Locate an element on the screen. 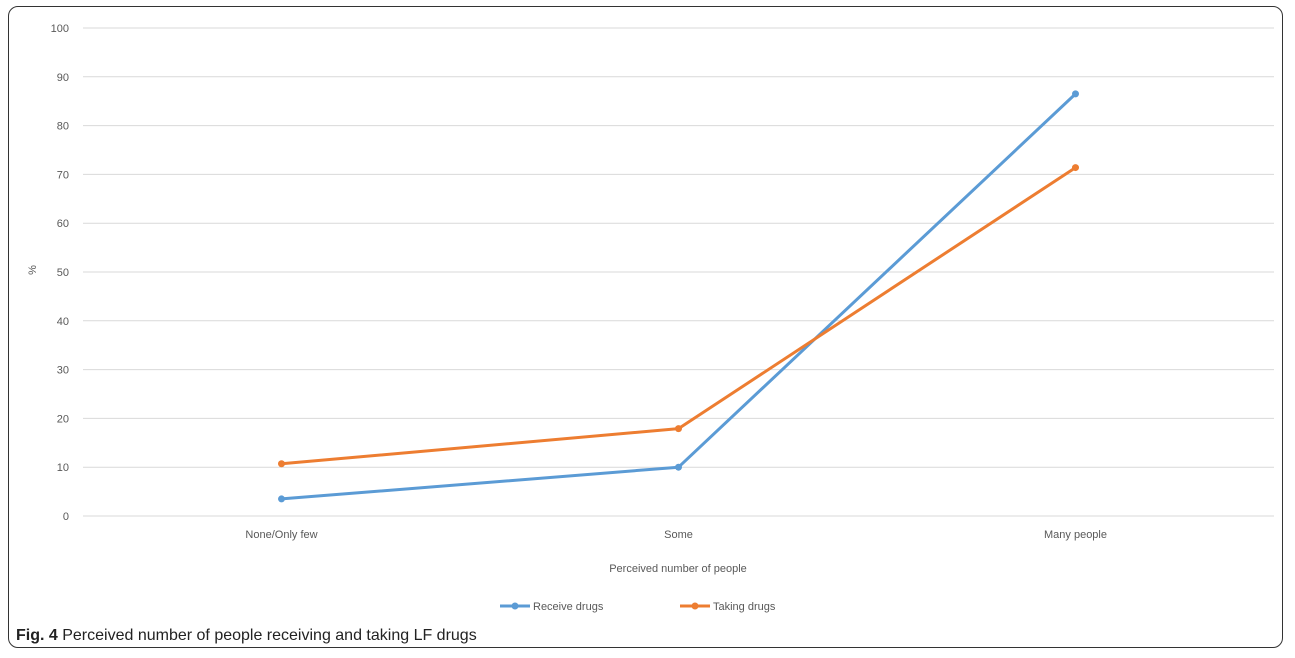 This screenshot has width=1295, height=658. y-tick-label-90: 90 is located at coordinates (63, 78).